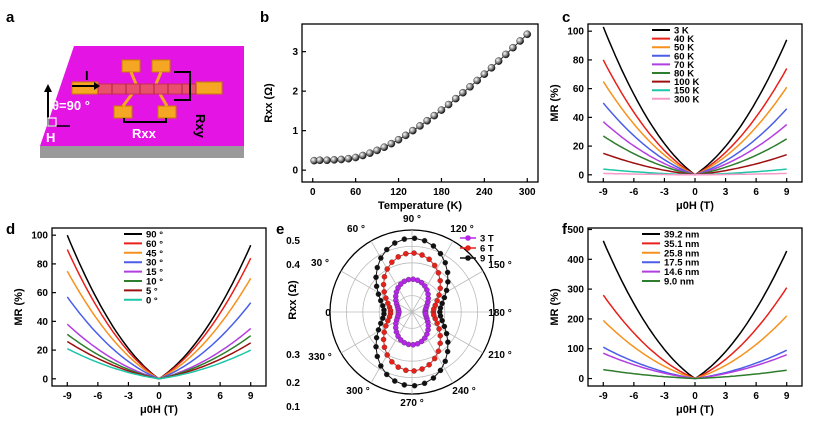  Describe the element at coordinates (579, 89) in the screenshot. I see `y-tick-label: 60` at that location.